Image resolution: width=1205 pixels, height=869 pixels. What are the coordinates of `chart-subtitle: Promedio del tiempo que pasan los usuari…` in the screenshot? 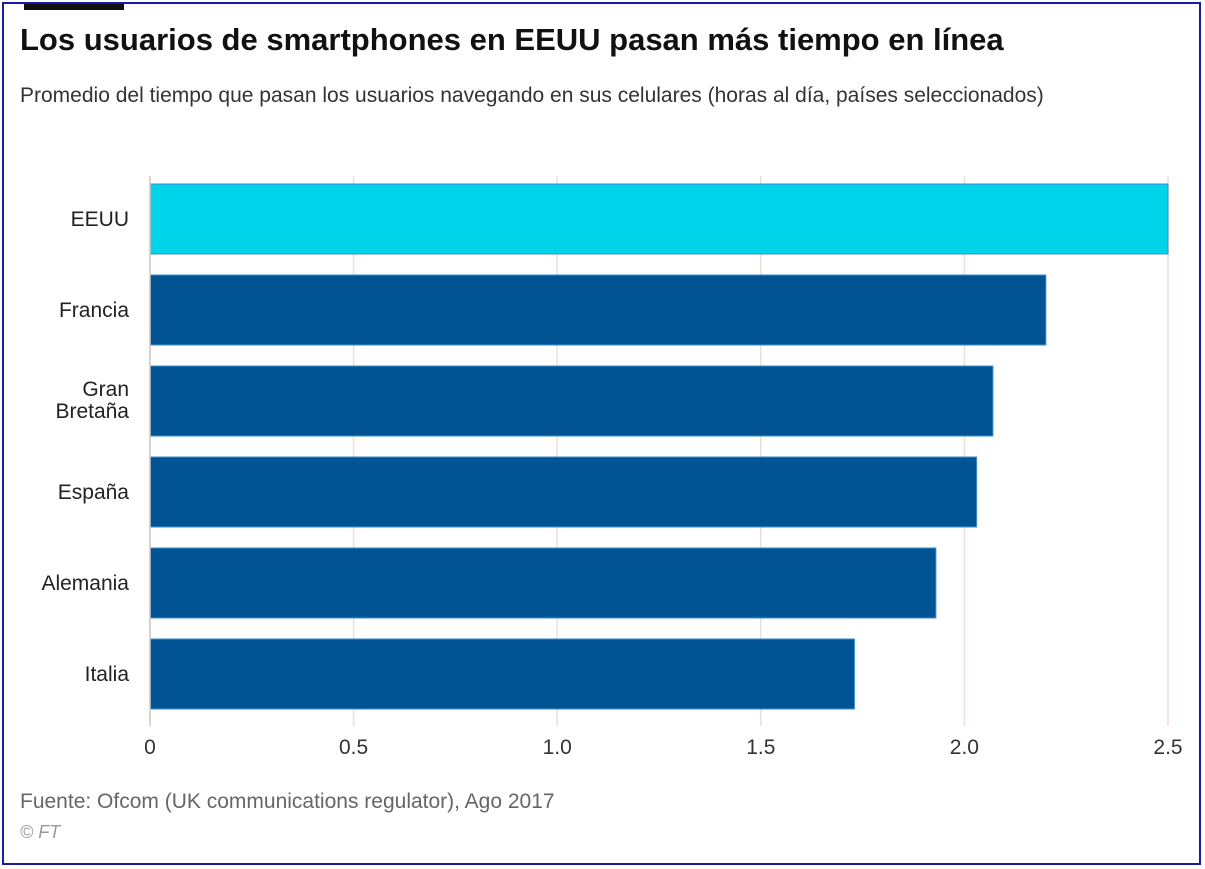 It's located at (532, 95).